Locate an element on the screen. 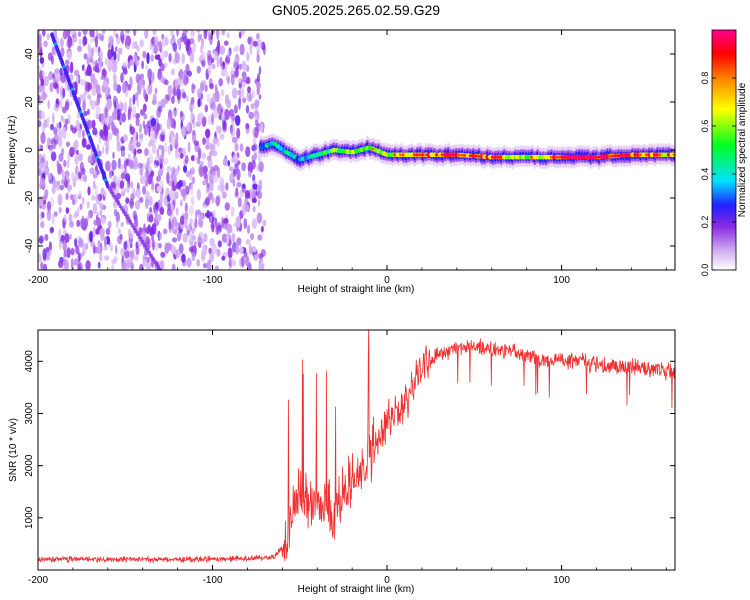 This screenshot has width=750, height=600. top-y-tick-label: -40 is located at coordinates (29, 245).